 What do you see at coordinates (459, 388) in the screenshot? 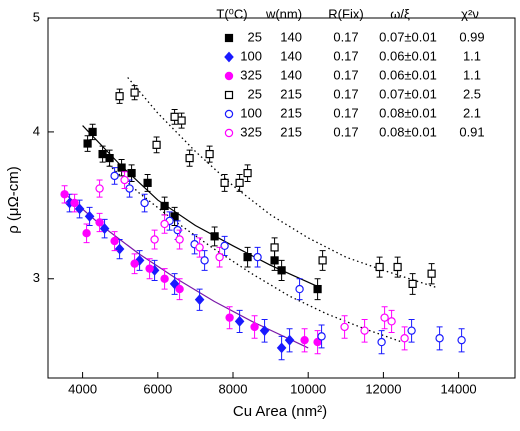
I see `x-tick-label: 14000` at bounding box center [459, 388].